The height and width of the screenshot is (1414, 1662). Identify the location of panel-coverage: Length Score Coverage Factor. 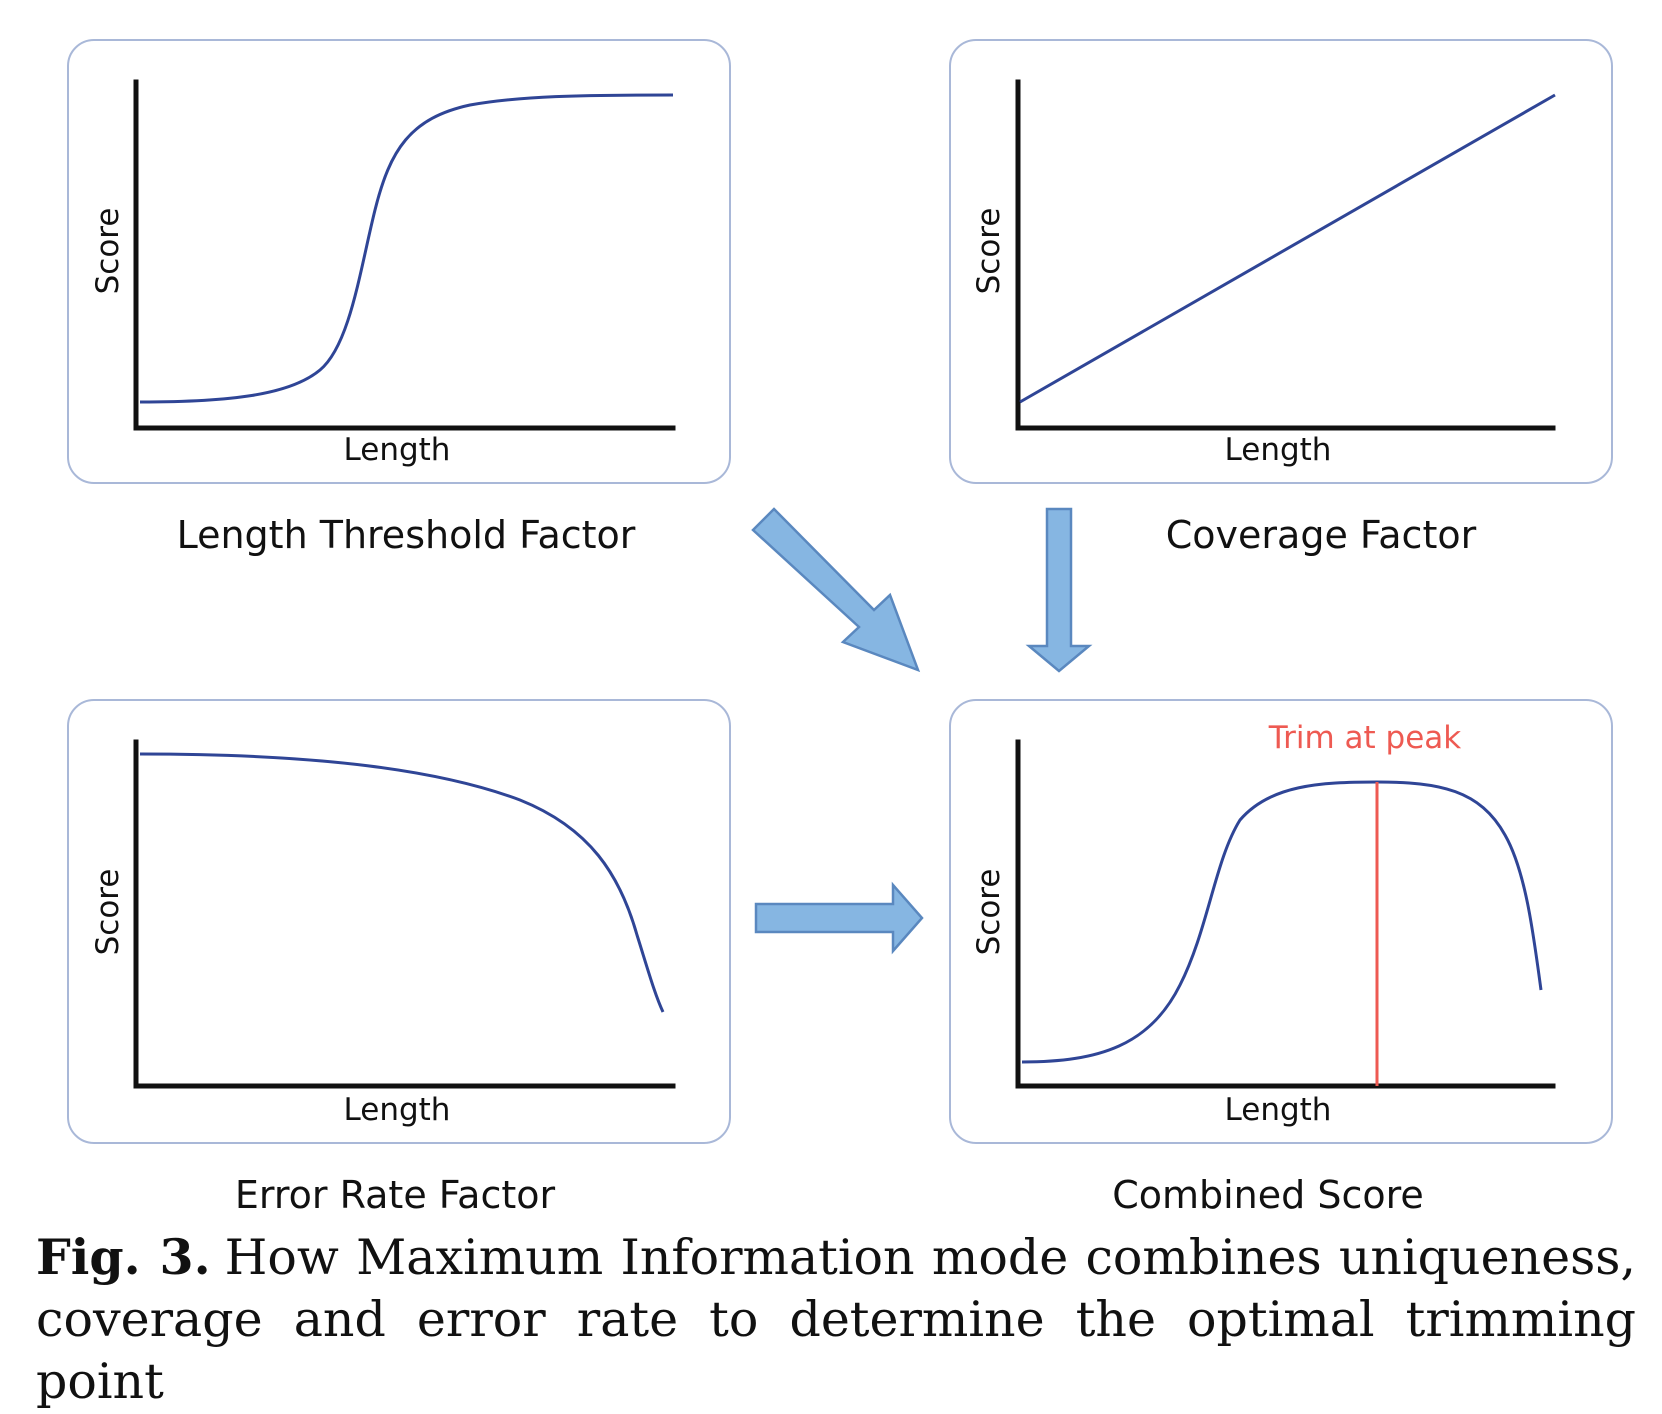
(1281, 298).